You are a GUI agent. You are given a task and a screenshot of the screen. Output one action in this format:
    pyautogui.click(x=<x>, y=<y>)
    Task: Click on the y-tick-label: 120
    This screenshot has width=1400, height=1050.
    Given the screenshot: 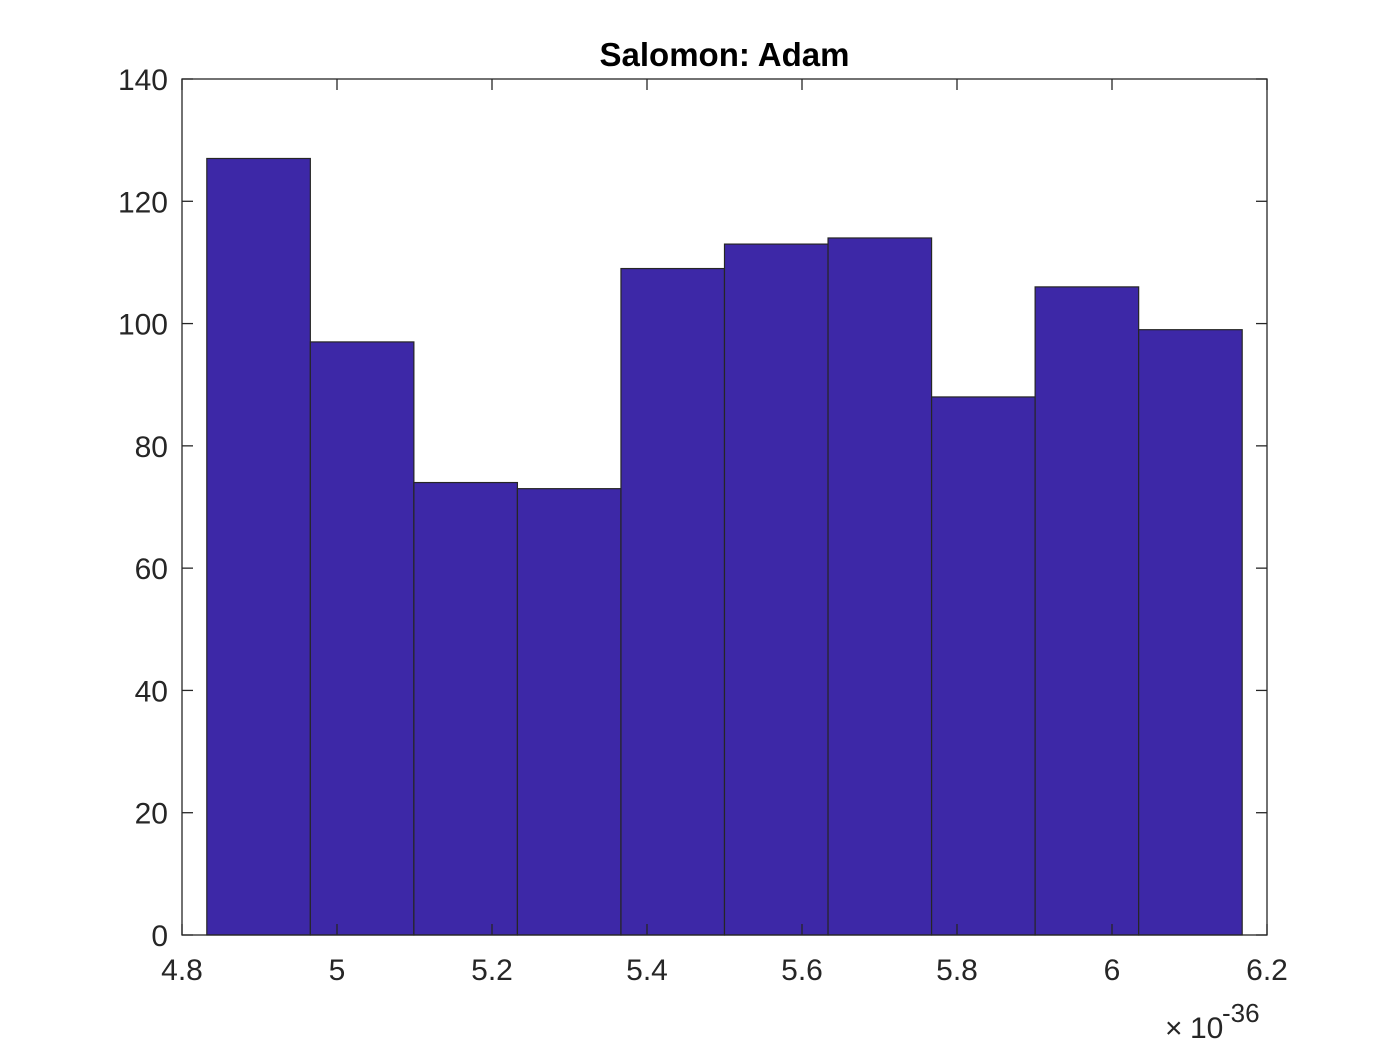 What is the action you would take?
    pyautogui.click(x=143, y=202)
    